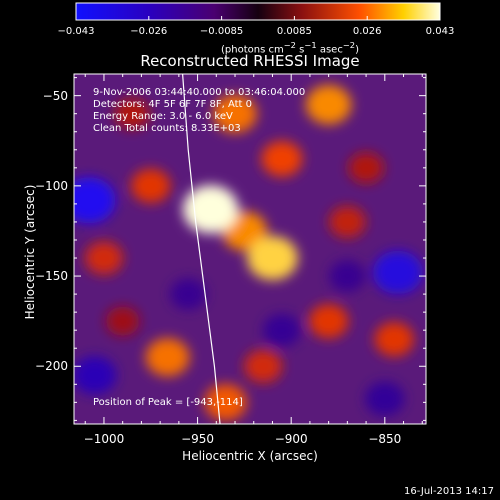  Describe the element at coordinates (51, 366) in the screenshot. I see `y-tick-label: −200` at that location.